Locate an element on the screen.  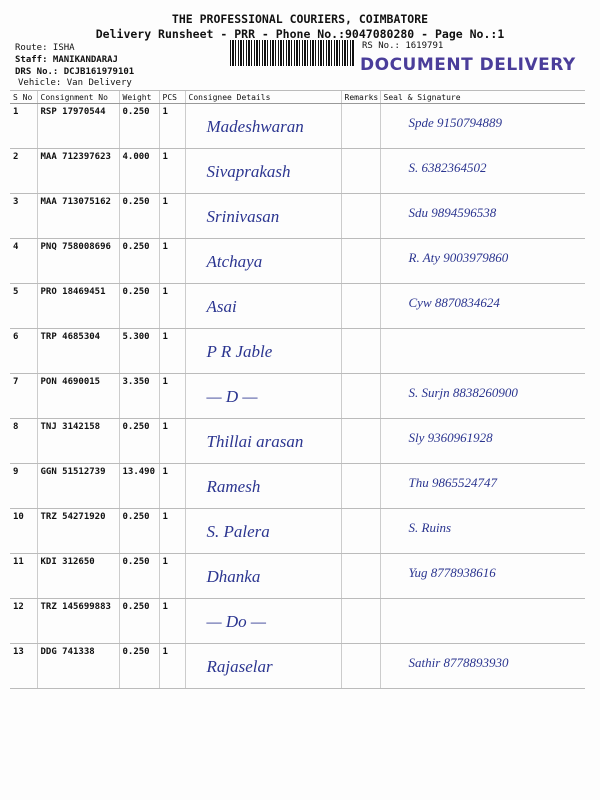
weight: 4.000 is located at coordinates (138, 171).